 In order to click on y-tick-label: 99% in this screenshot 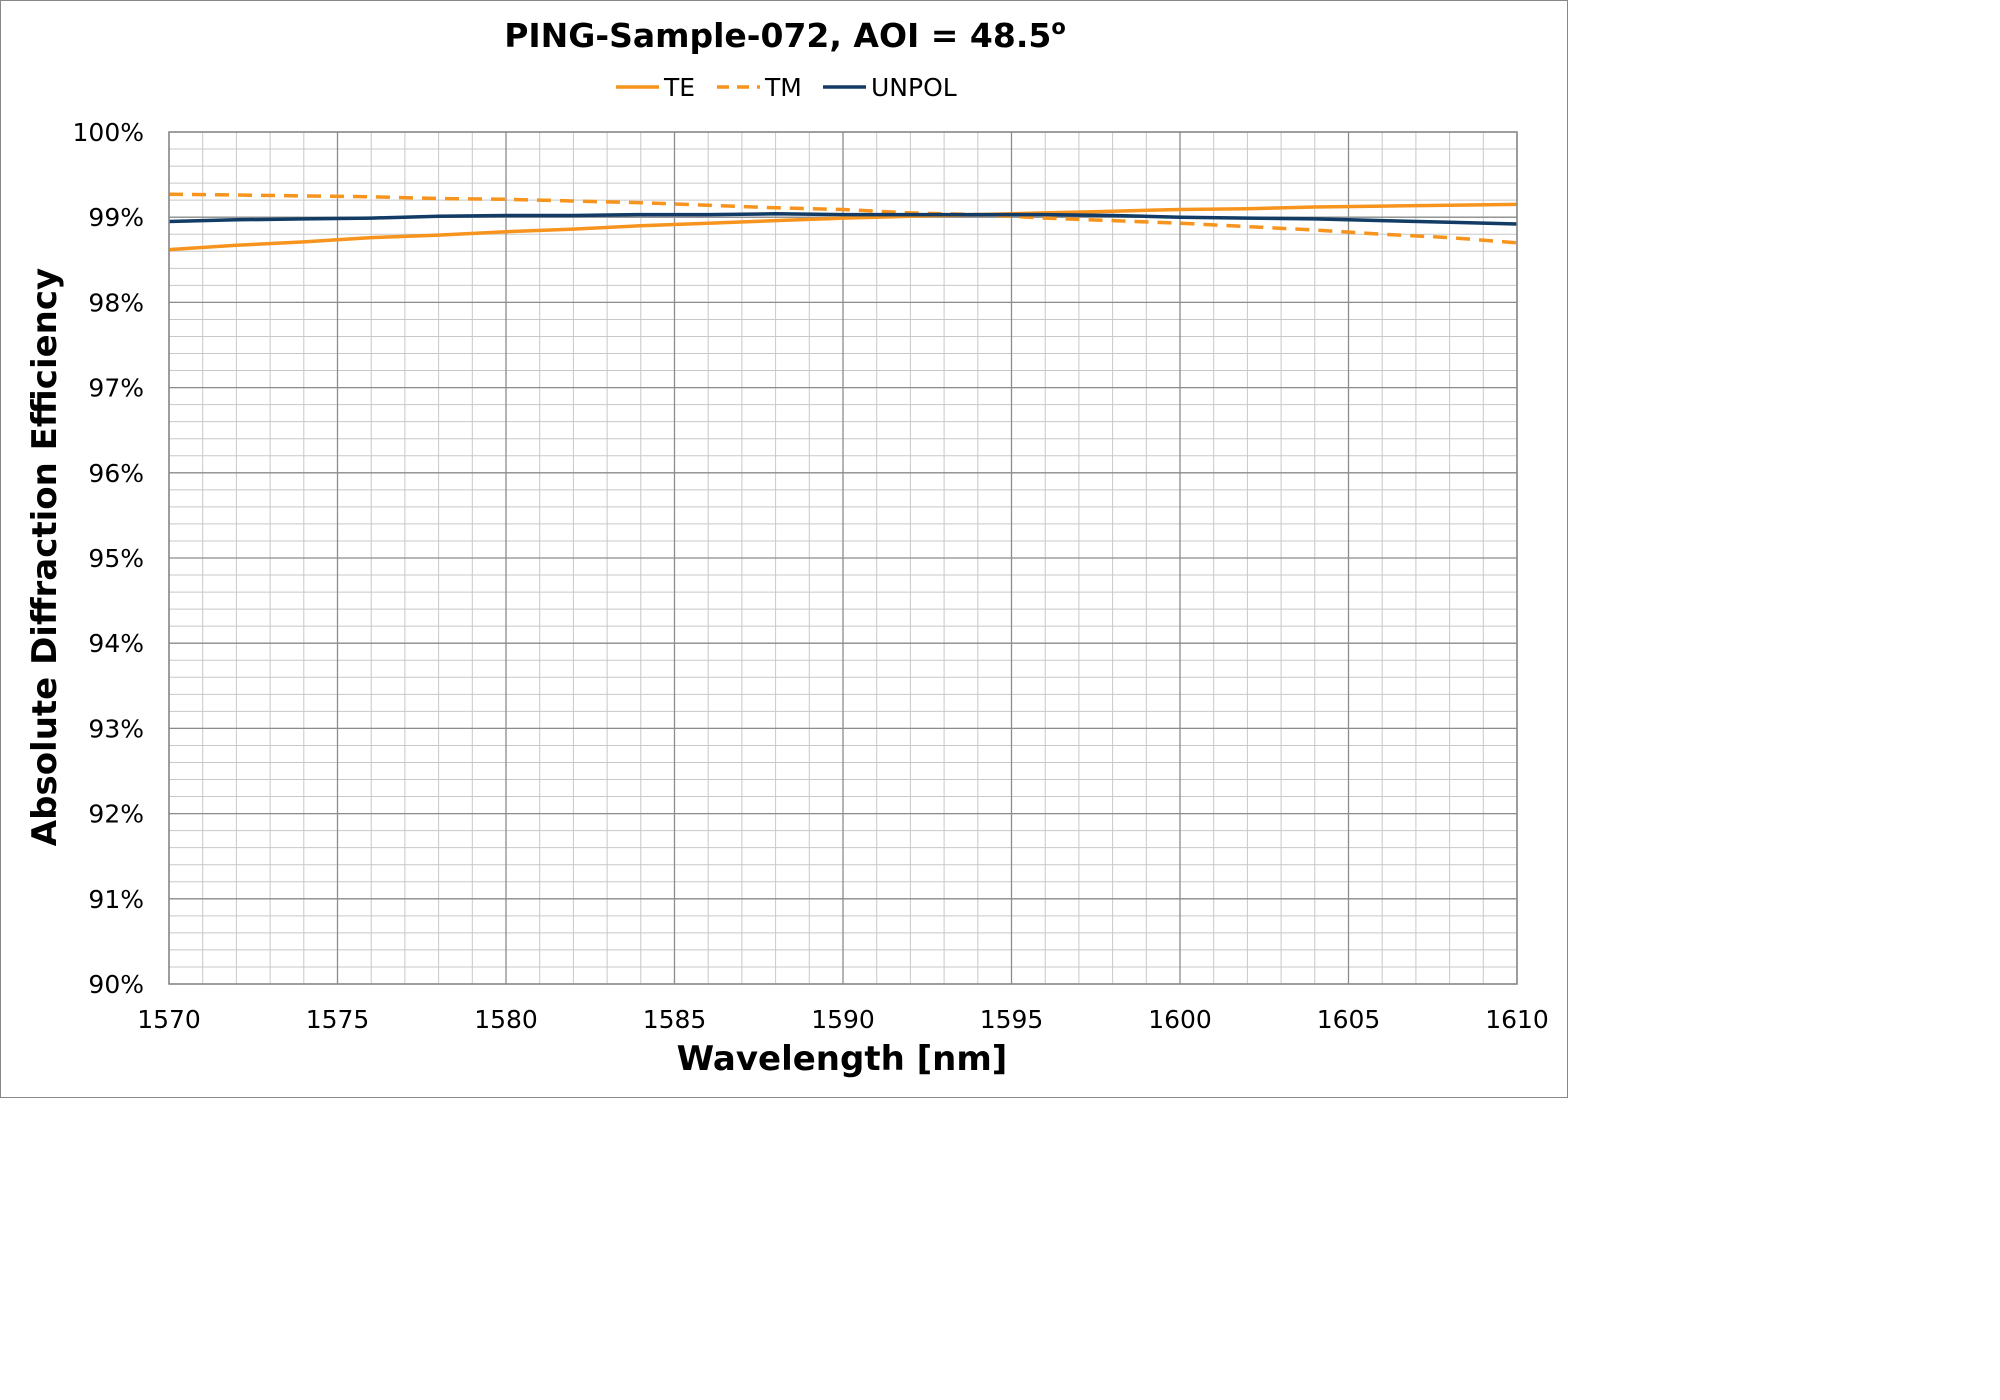, I will do `click(116, 217)`.